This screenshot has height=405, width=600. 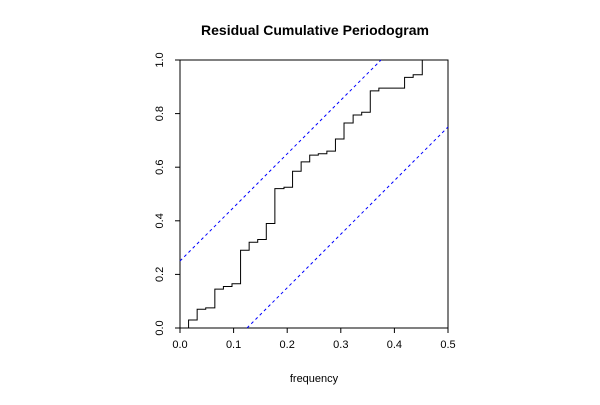 I want to click on y-tick-label: 0.6, so click(x=160, y=167).